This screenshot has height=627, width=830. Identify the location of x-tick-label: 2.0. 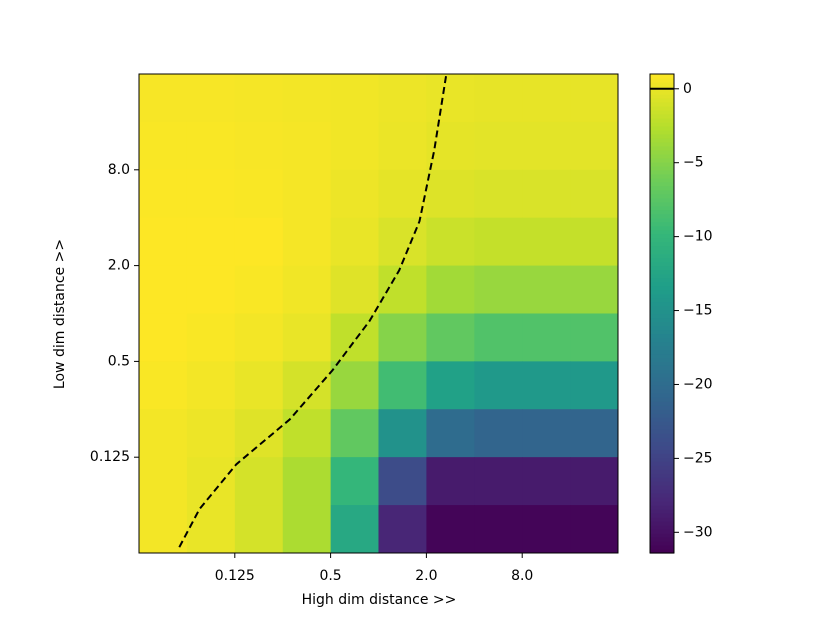
(426, 576).